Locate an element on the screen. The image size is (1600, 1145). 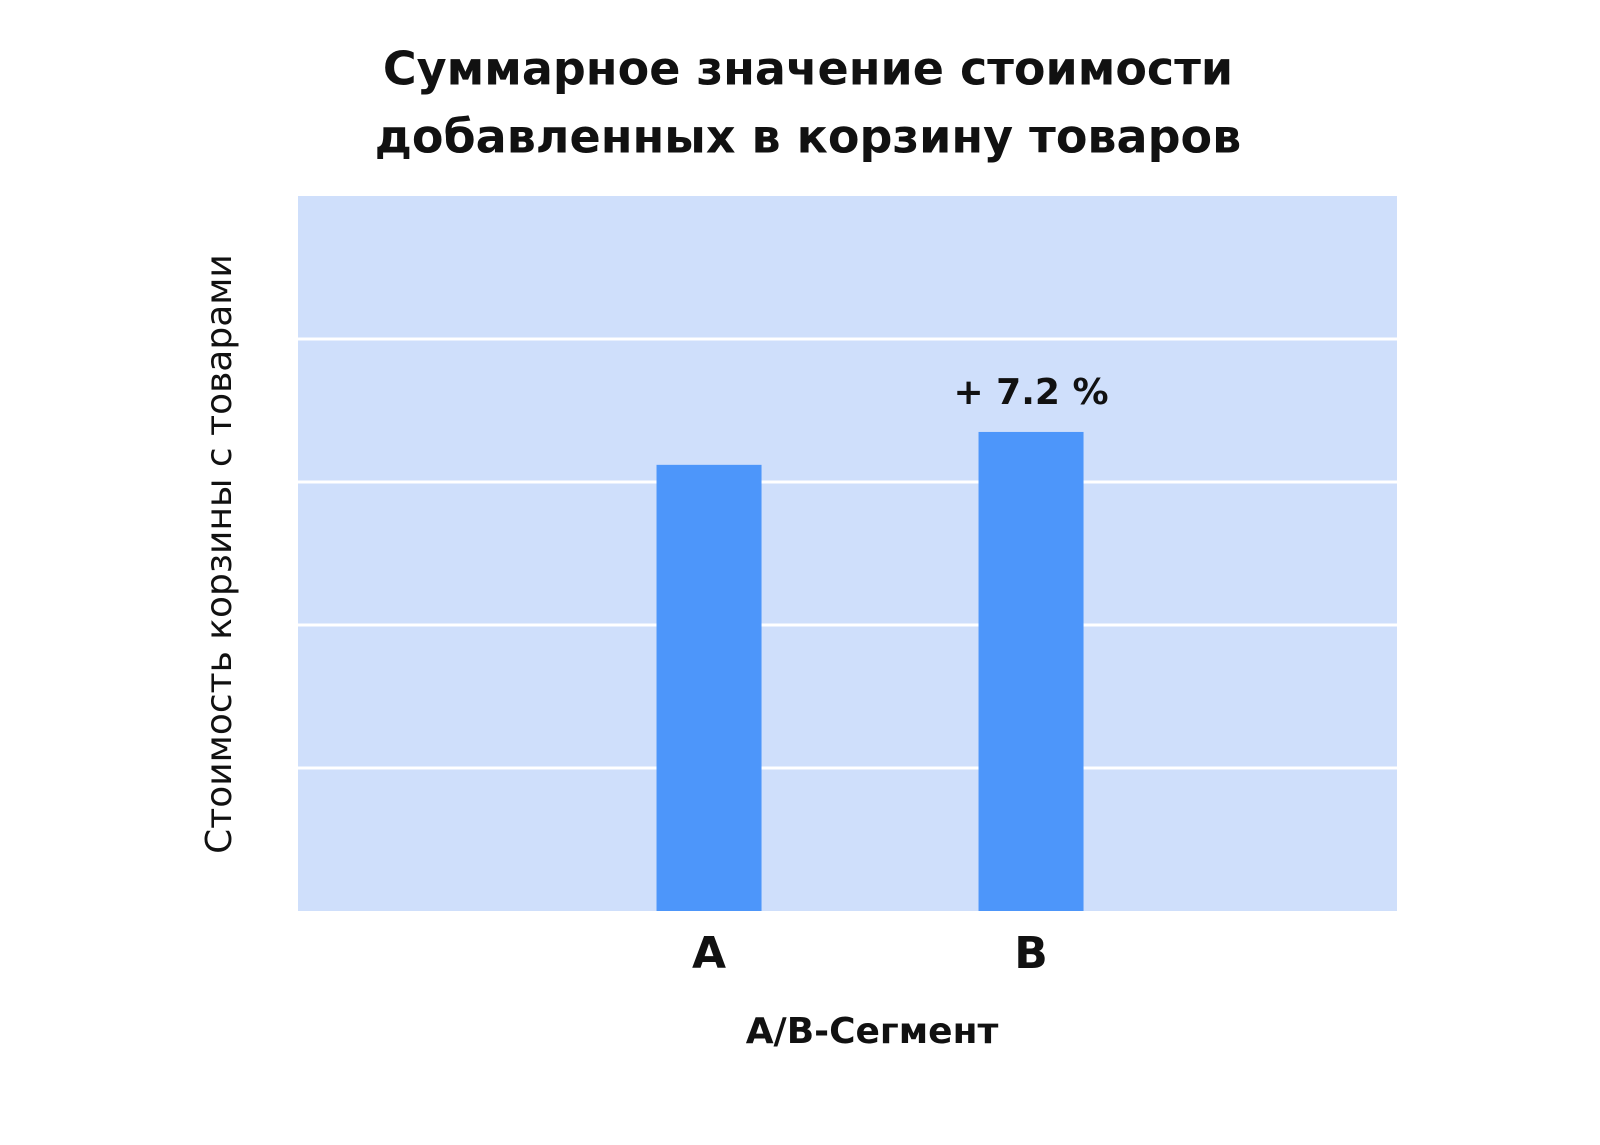
y-axis-label: Стоимость корзины с товарами is located at coordinates (219, 554).